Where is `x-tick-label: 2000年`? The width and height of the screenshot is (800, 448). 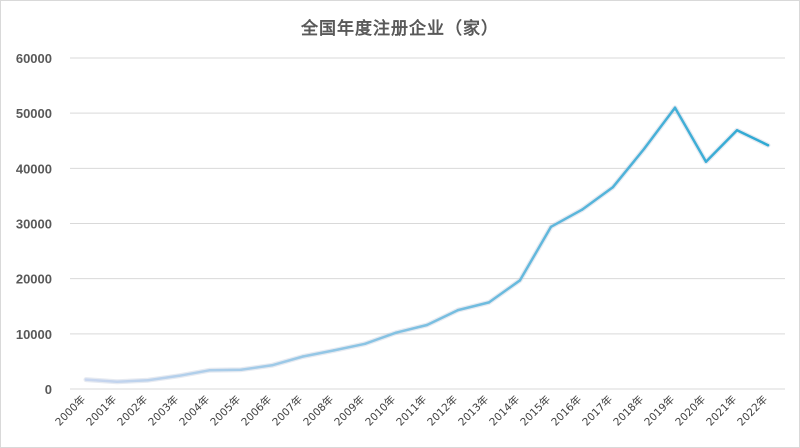
x-tick-label: 2000年 is located at coordinates (71, 411).